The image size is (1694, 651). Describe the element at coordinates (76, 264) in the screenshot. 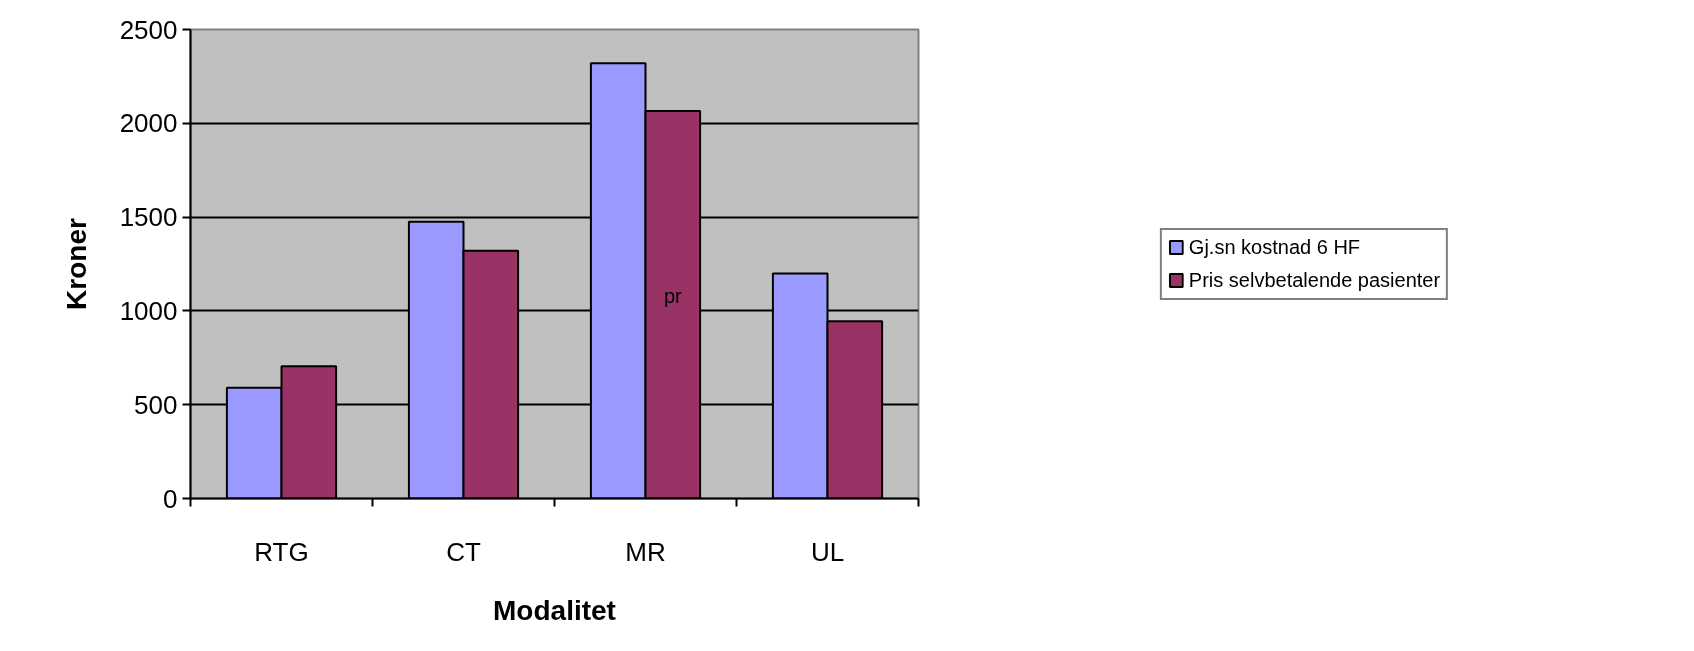

I see `y-axis-title: Kroner` at that location.